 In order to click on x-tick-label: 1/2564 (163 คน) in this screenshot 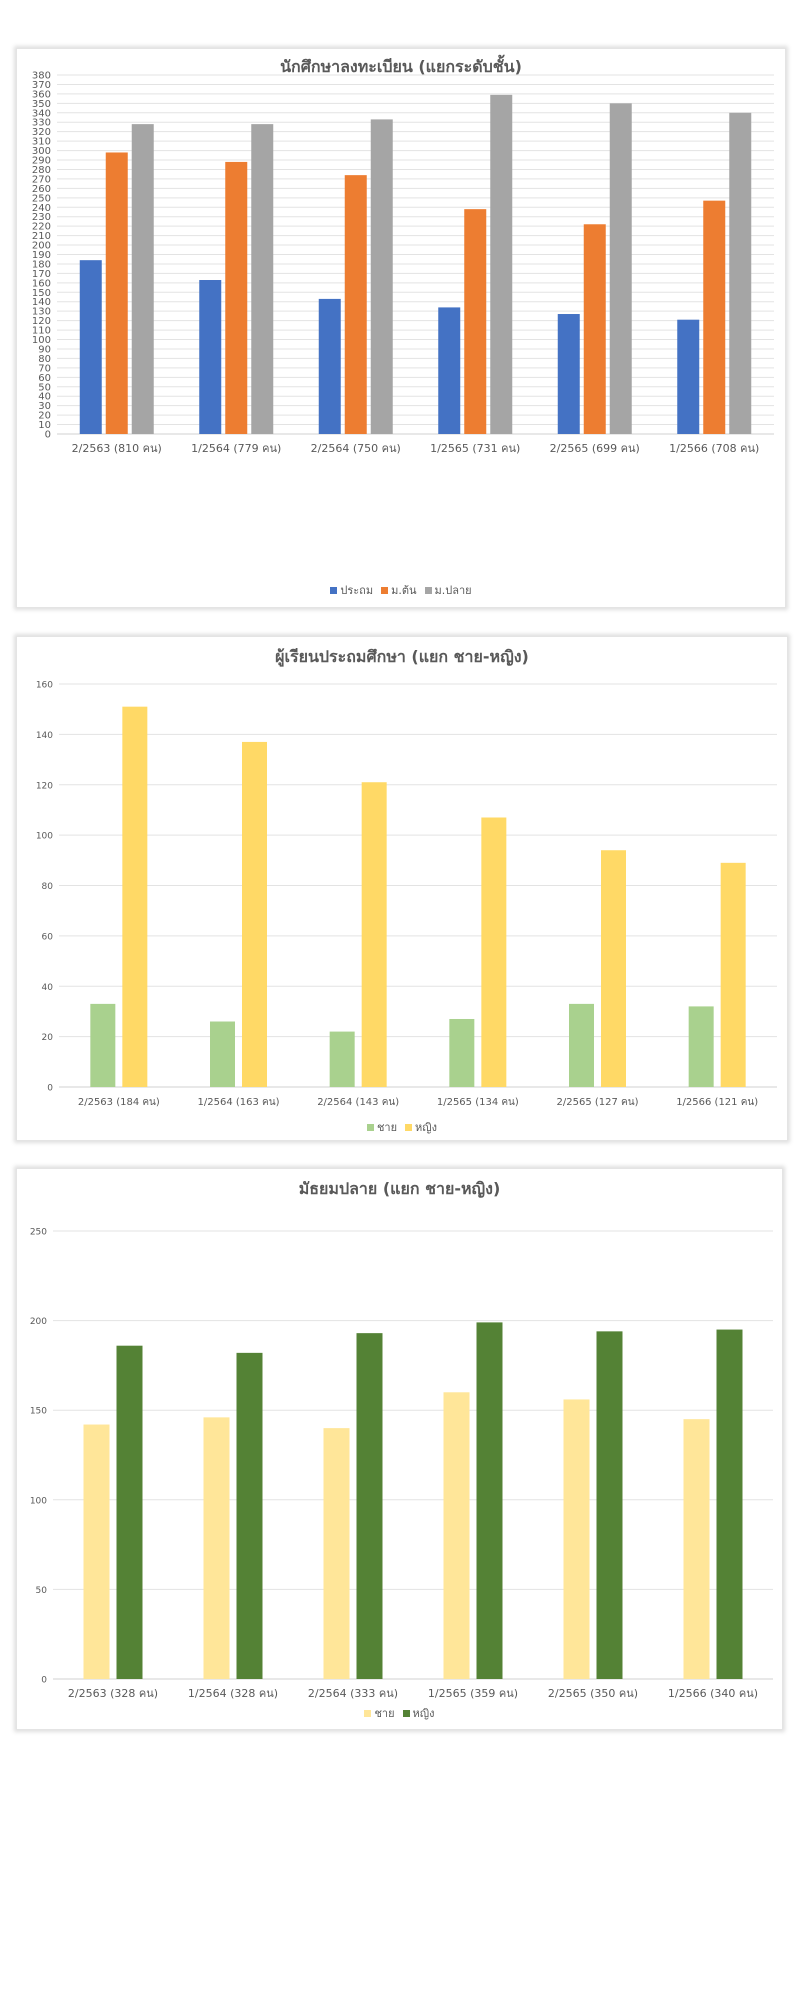, I will do `click(239, 1102)`.